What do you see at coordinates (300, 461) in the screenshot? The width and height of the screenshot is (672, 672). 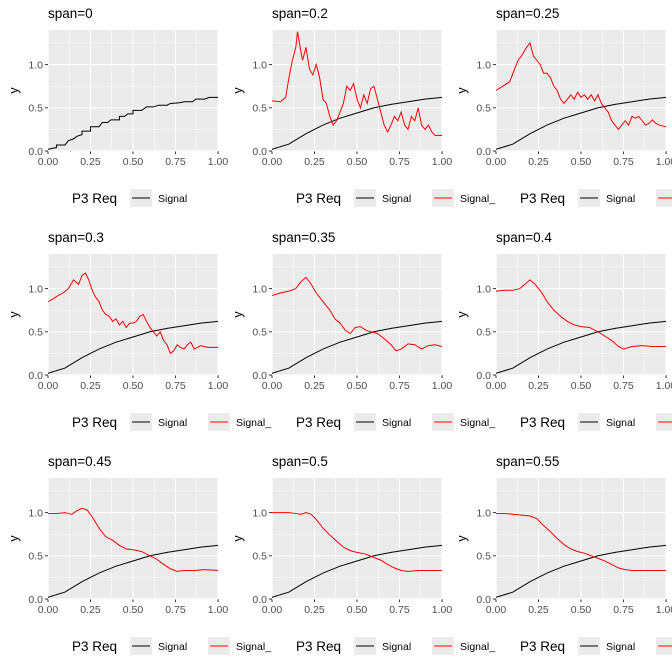 I see `chart-title: span=0.5` at bounding box center [300, 461].